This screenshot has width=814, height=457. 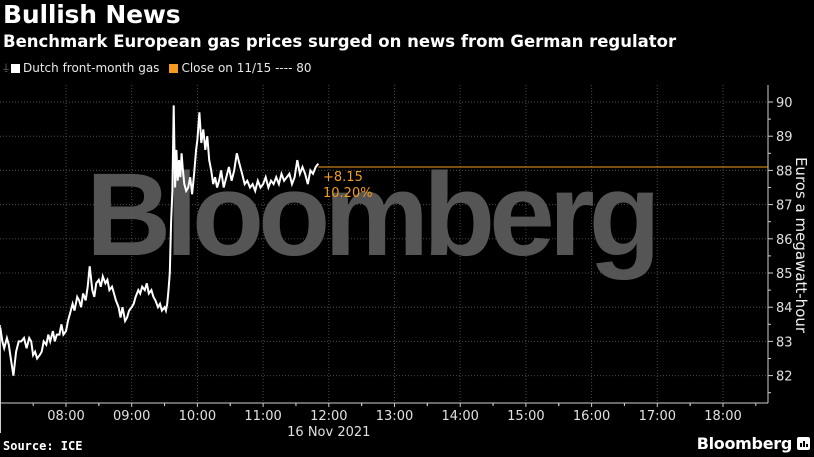 I want to click on y-tick-label: 89, so click(x=784, y=137).